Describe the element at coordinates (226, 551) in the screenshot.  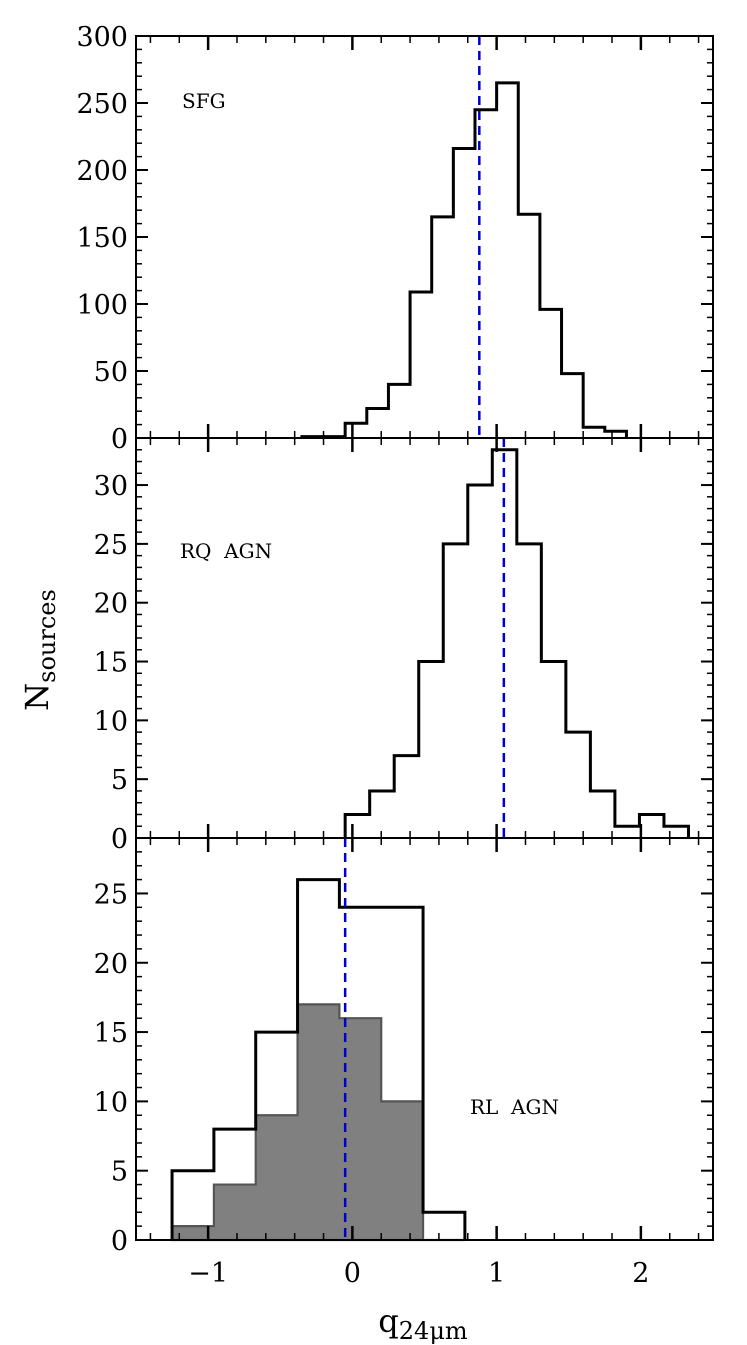
I see `panel-label: RQ AGN` at that location.